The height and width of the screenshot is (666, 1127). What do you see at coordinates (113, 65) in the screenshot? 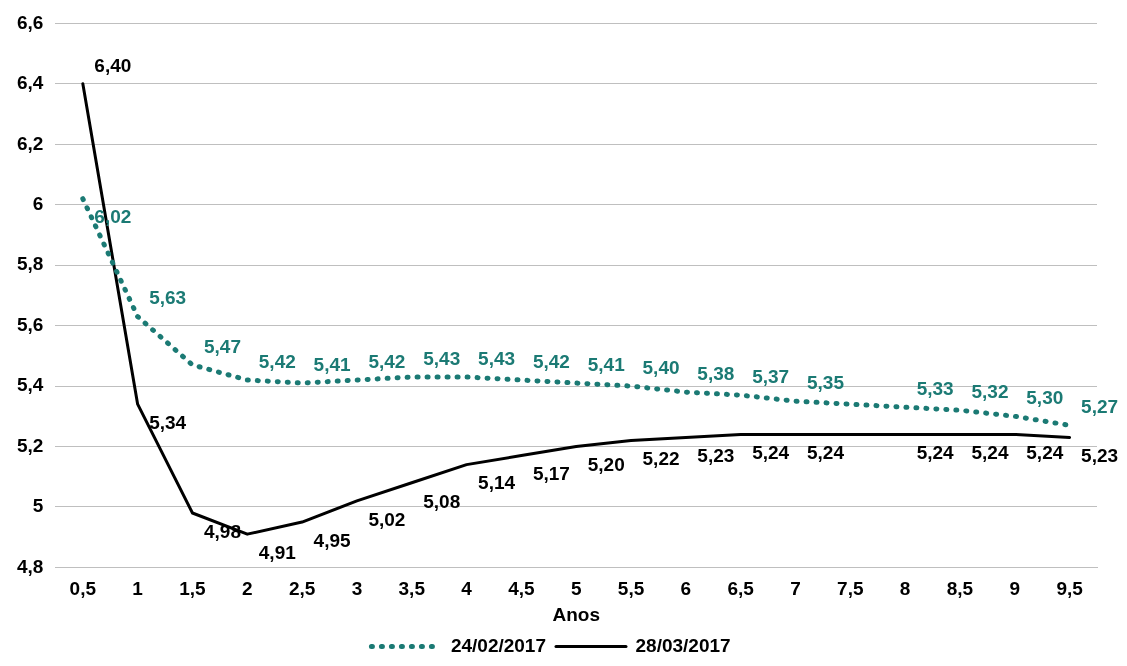
I see `data-label: 6,40` at bounding box center [113, 65].